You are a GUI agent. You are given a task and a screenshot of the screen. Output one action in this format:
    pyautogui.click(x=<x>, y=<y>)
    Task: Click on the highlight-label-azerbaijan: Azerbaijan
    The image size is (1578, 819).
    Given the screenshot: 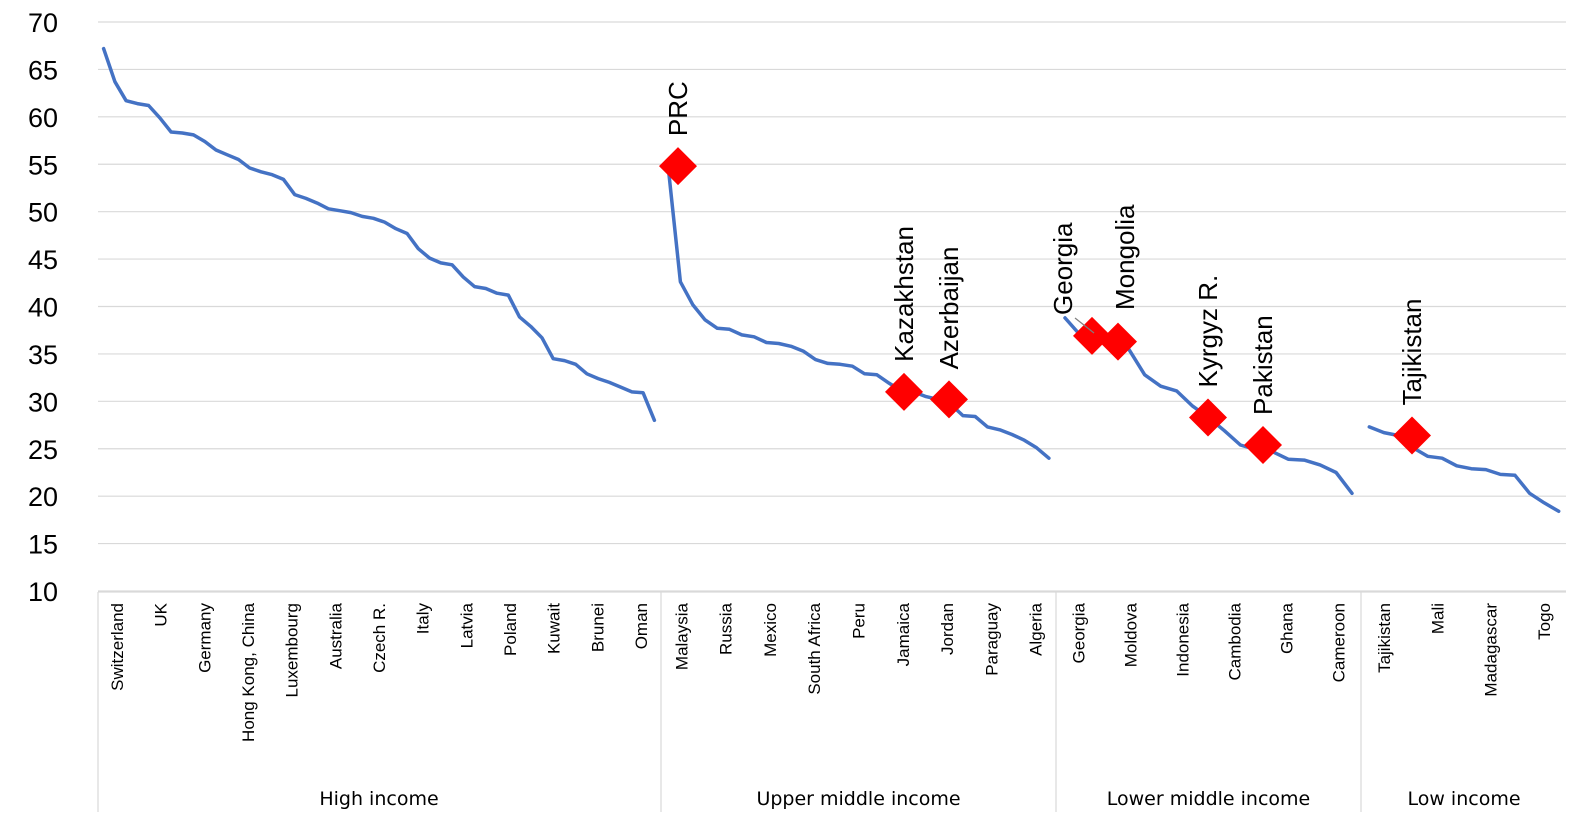 What is the action you would take?
    pyautogui.click(x=949, y=308)
    